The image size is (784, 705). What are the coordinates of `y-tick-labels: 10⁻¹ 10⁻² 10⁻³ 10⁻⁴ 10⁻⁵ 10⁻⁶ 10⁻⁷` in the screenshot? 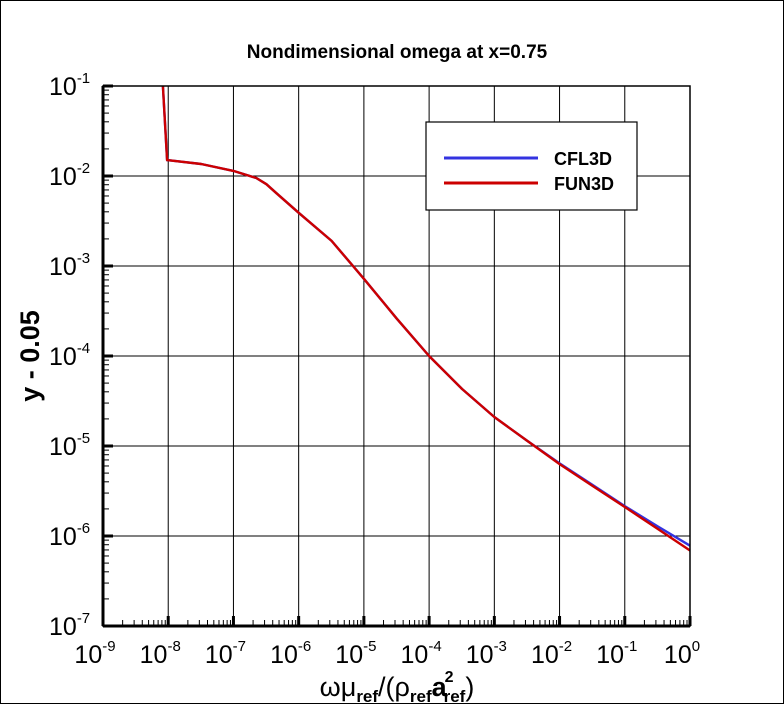 It's located at (69, 355).